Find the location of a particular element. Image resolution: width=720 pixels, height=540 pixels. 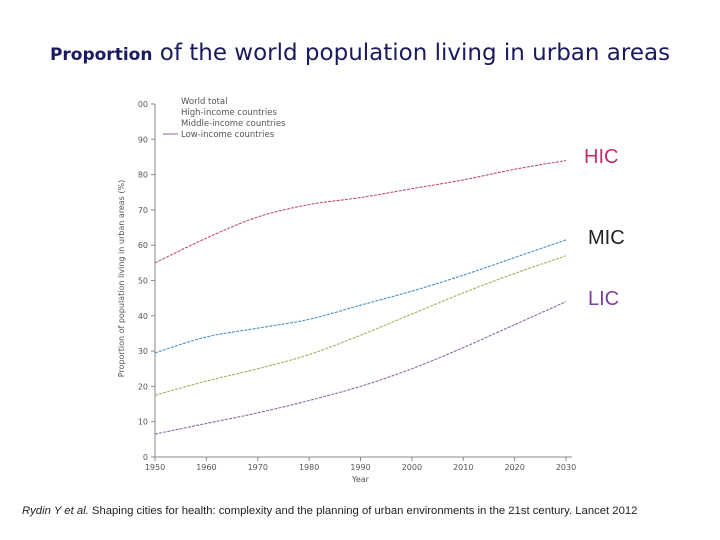

y-tick-label: 50 is located at coordinates (143, 281).